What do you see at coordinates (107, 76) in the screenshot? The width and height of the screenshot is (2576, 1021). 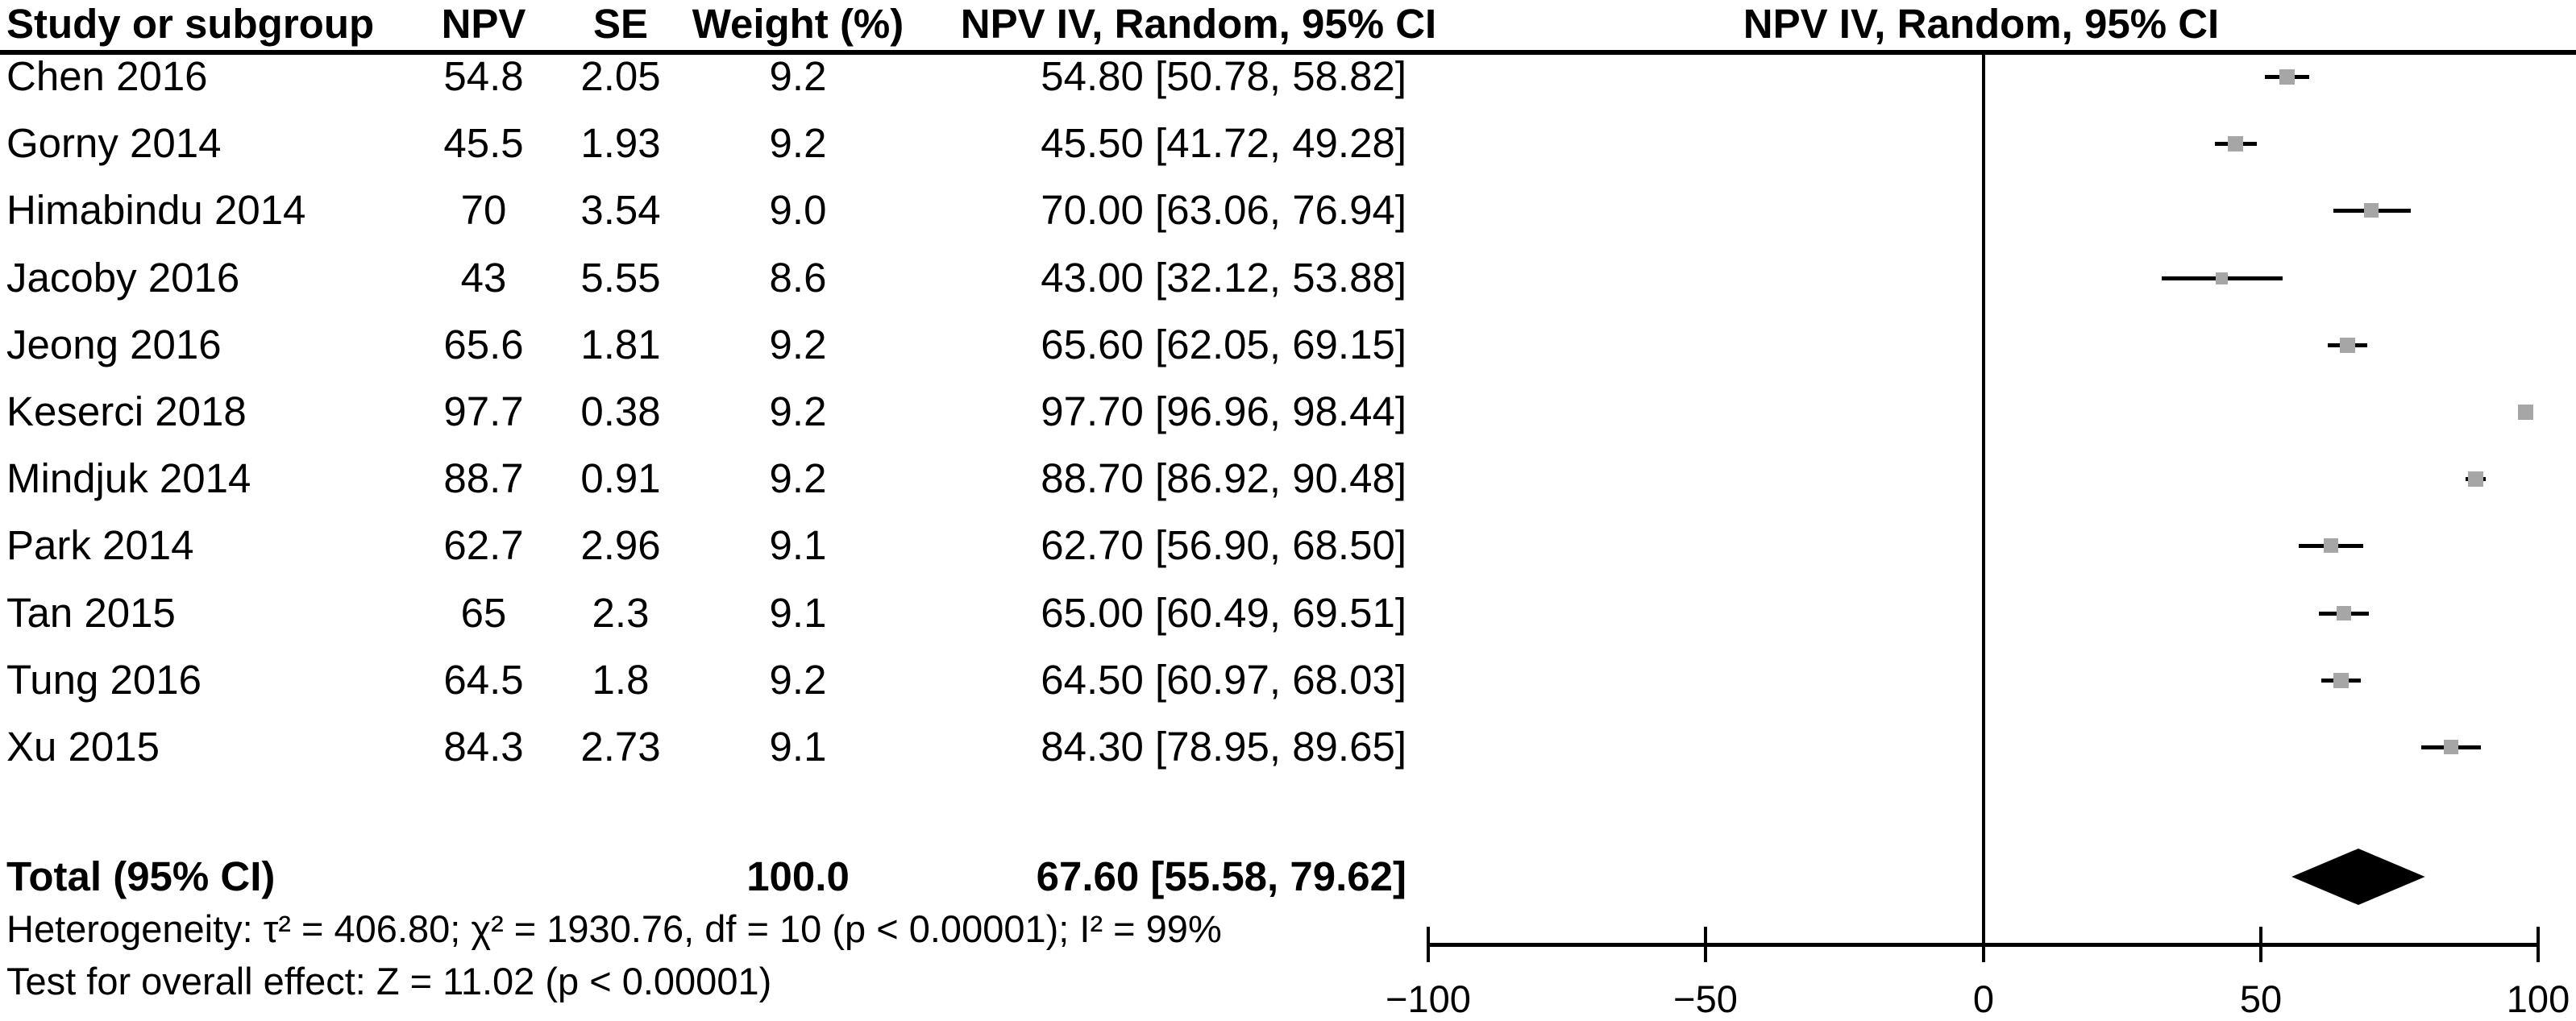 I see `study-label: Chen 2016` at bounding box center [107, 76].